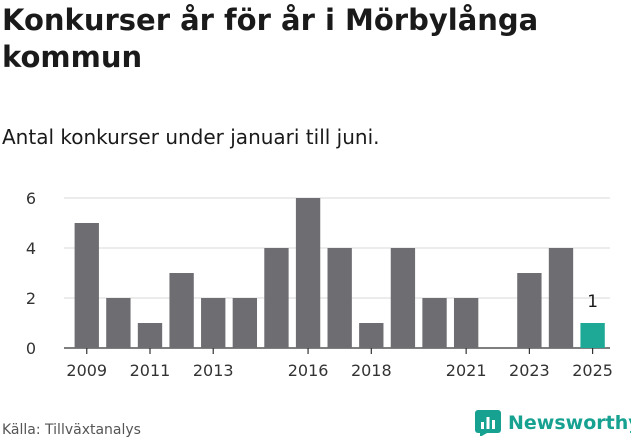  I want to click on x-tick-label: 2023, so click(529, 370).